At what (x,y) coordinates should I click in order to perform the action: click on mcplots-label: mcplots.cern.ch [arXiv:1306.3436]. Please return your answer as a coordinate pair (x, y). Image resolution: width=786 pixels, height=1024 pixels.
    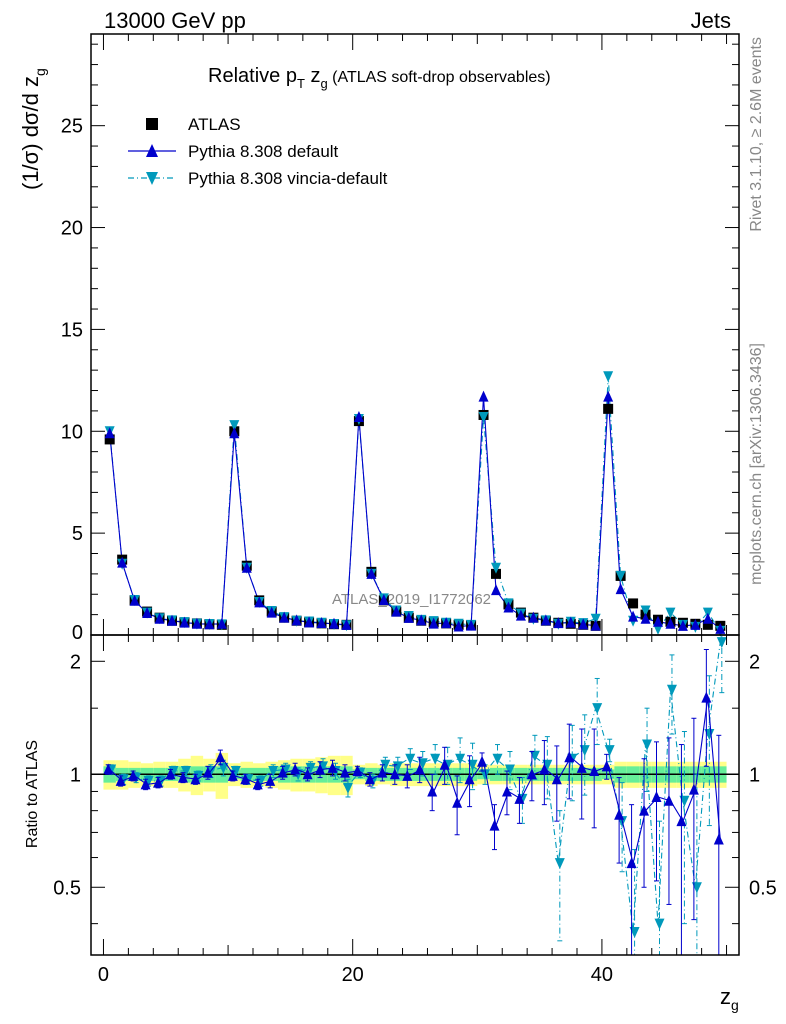
    Looking at the image, I should click on (756, 464).